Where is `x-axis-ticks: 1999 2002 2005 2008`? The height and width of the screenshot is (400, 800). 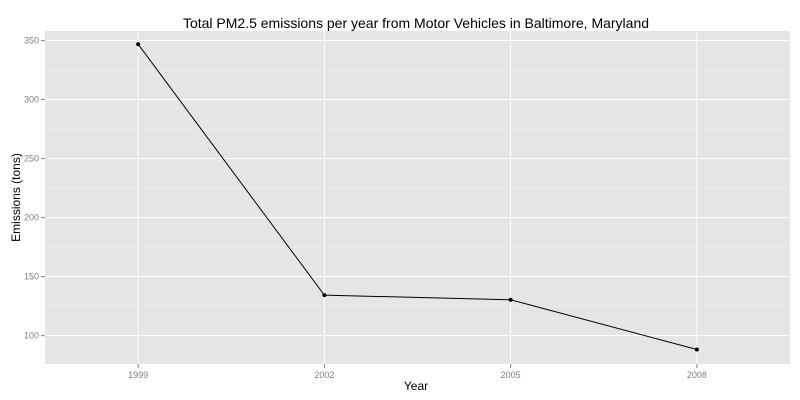 x-axis-ticks: 1999 2002 2005 2008 is located at coordinates (417, 372).